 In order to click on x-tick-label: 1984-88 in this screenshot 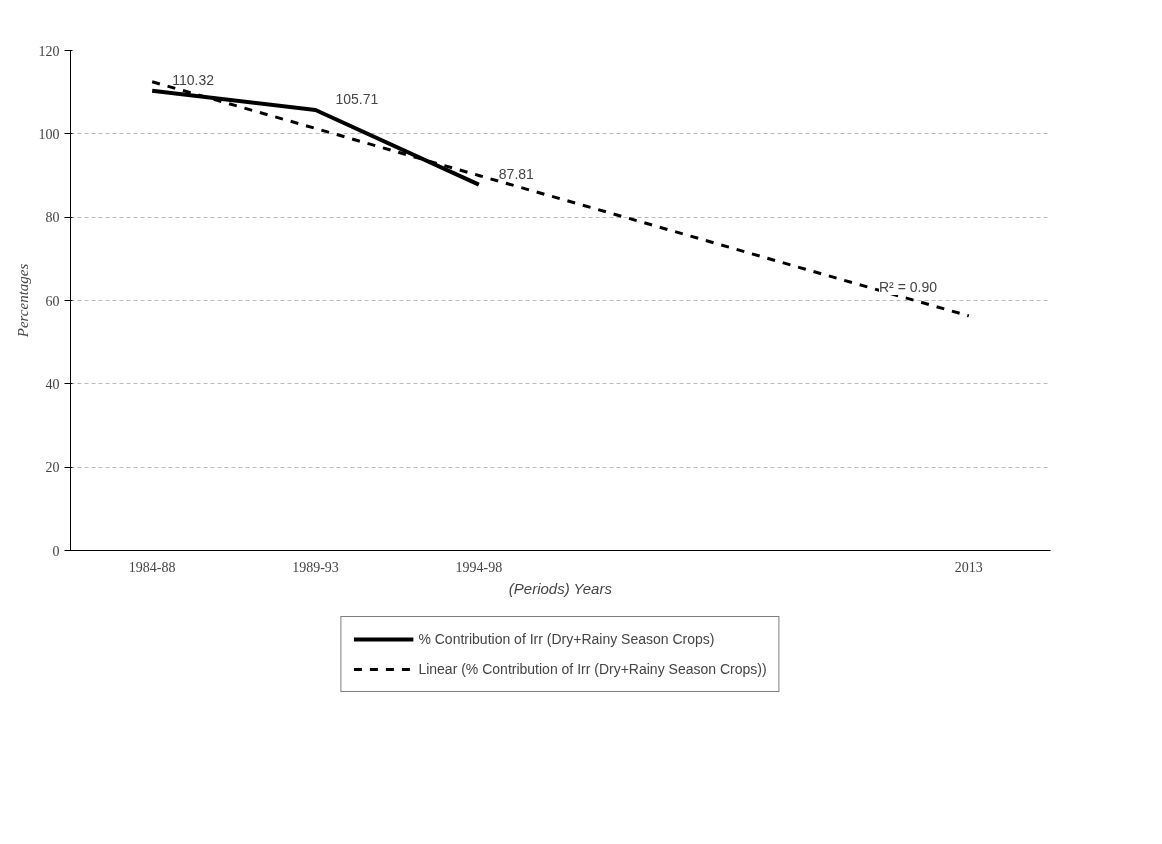, I will do `click(152, 567)`.